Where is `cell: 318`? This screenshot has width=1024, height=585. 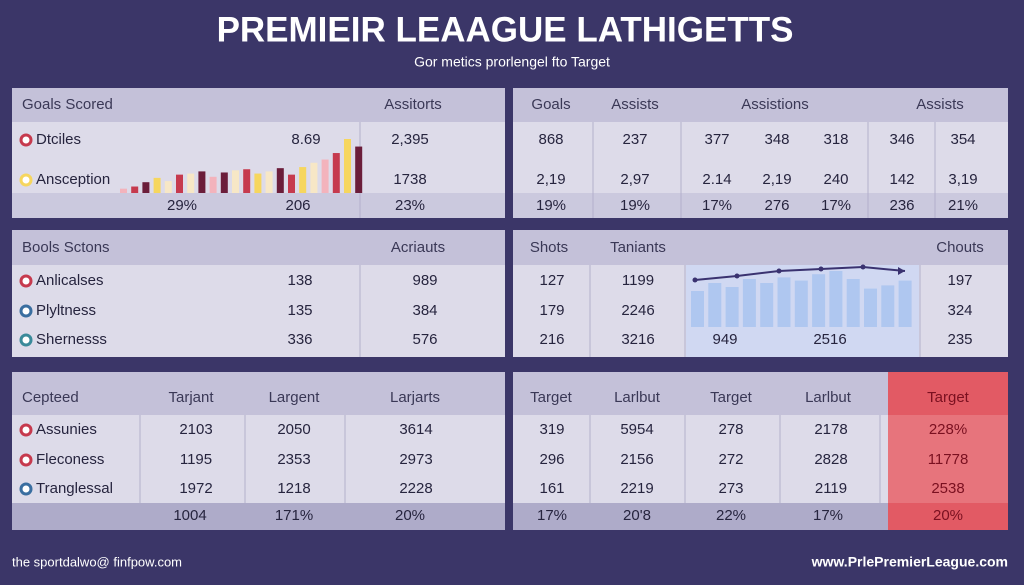 cell: 318 is located at coordinates (835, 139).